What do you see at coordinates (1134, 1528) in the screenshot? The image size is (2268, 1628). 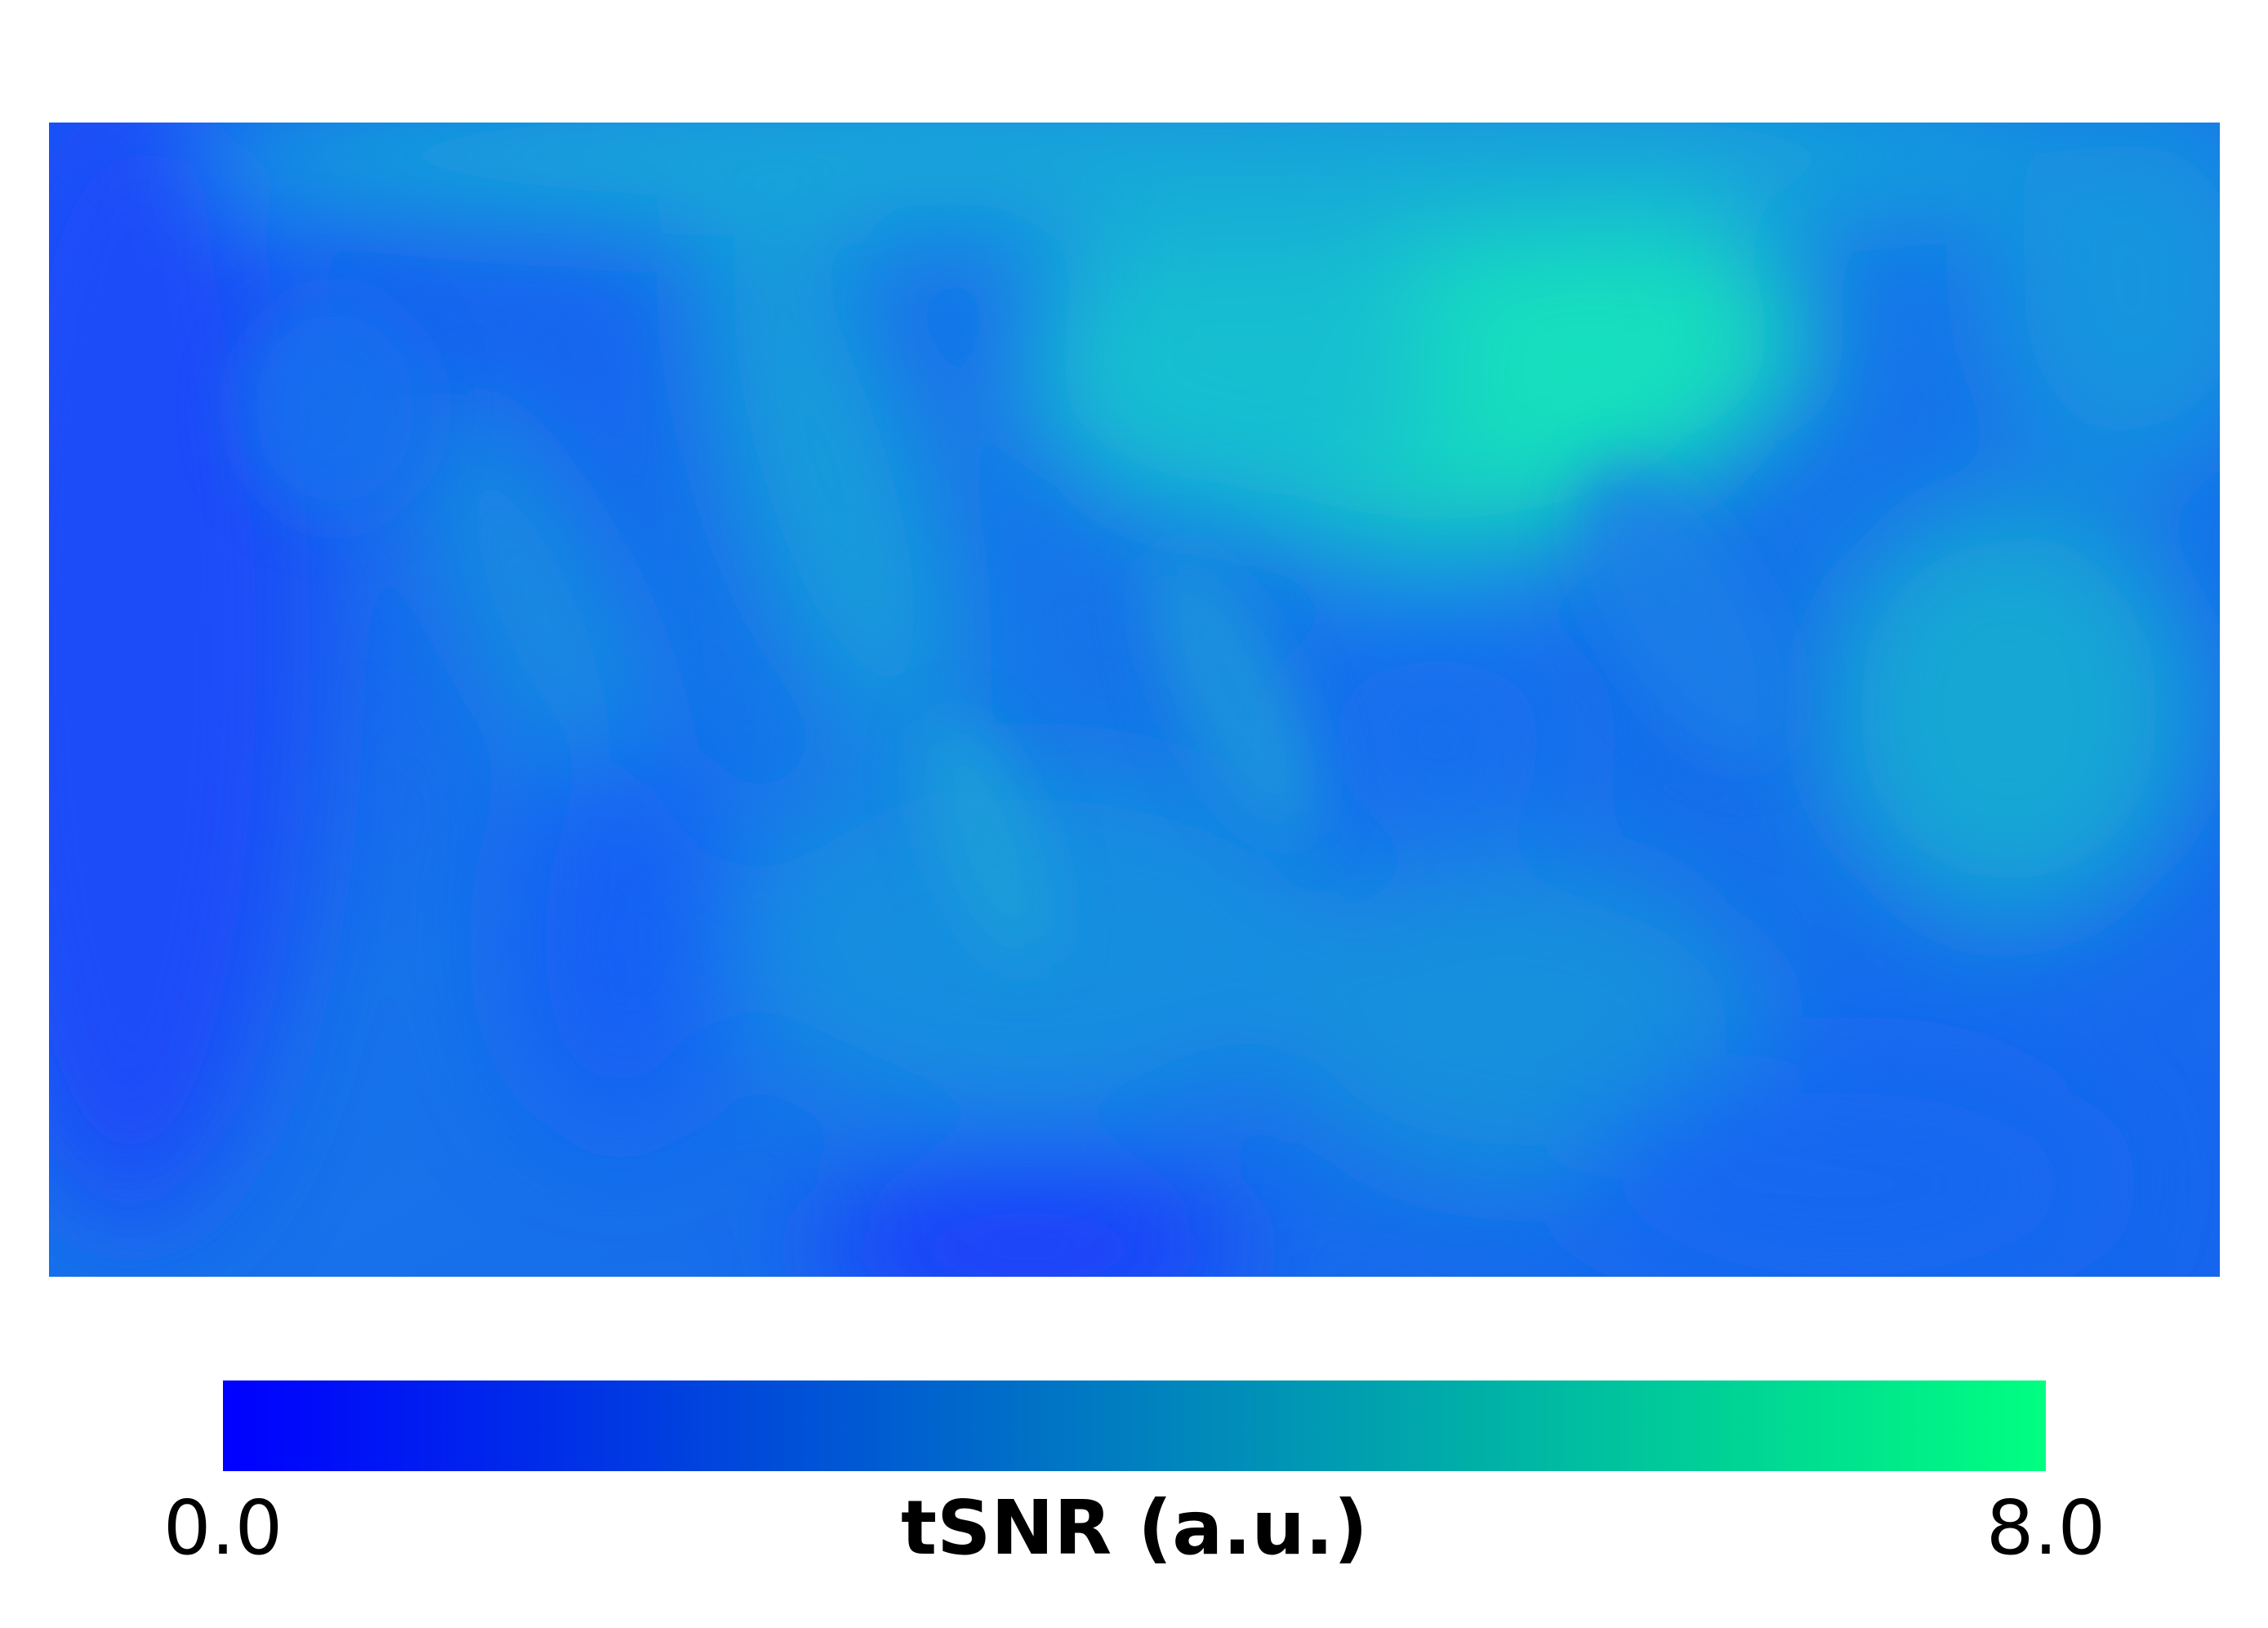 I see `colorbar-title: tSNR (a.u.)` at bounding box center [1134, 1528].